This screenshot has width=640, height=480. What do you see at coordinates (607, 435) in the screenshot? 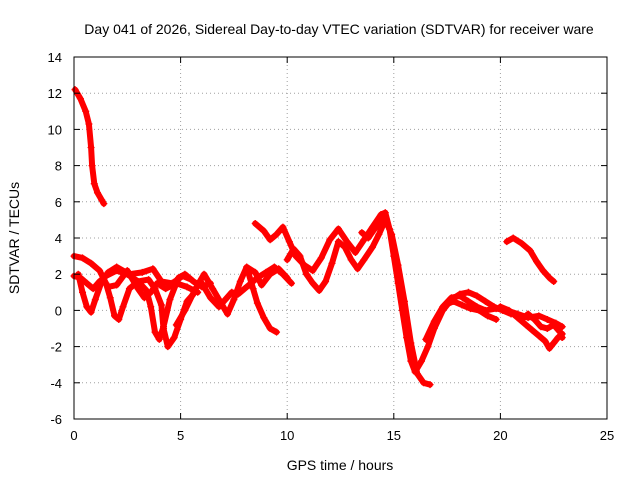
I see `x-tick-label: 25` at bounding box center [607, 435].